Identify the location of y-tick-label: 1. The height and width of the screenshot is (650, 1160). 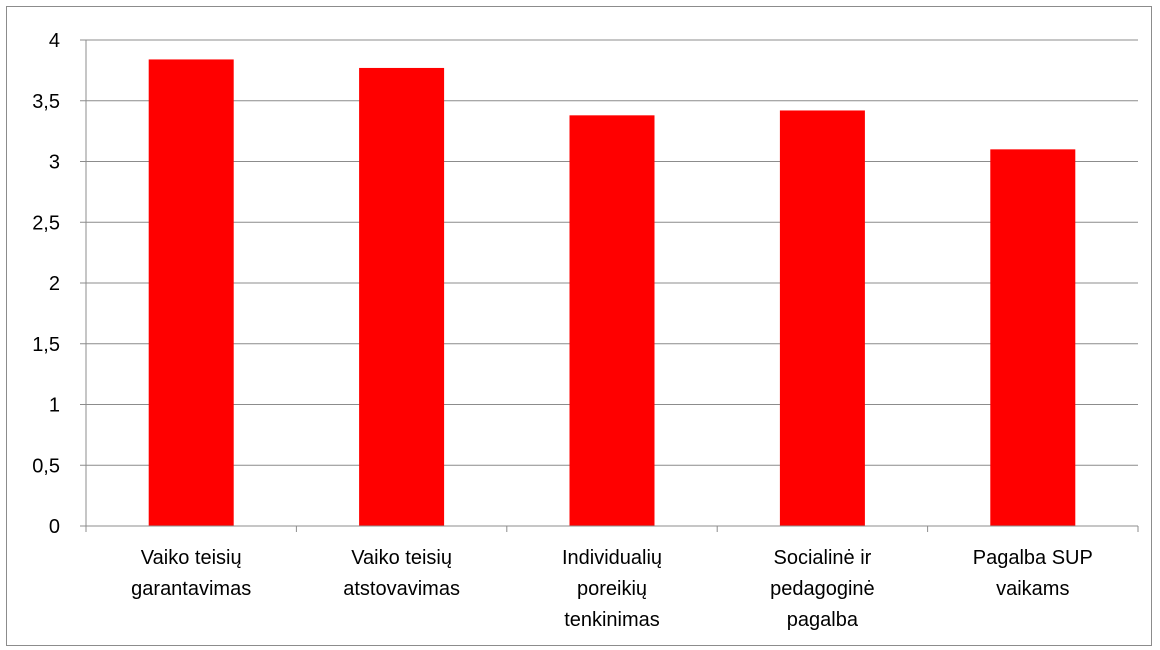
(54, 406).